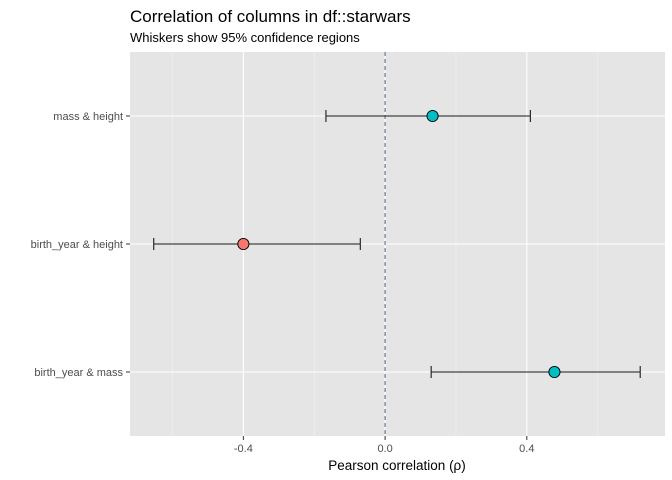 This screenshot has height=480, width=672. I want to click on x-tick-label: -0.4, so click(243, 449).